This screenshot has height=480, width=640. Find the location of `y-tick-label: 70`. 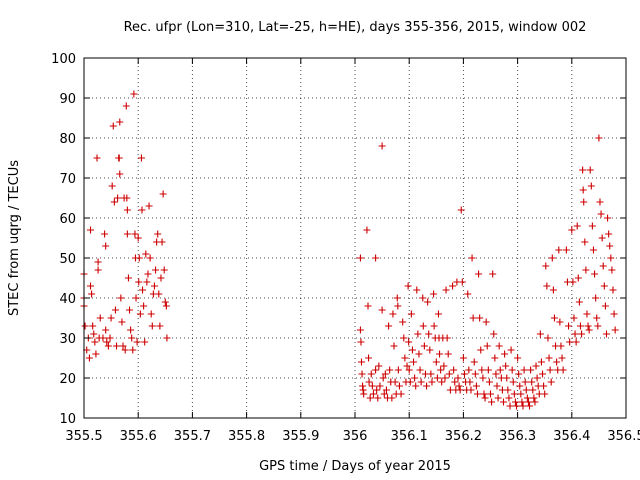

y-tick-label: 70 is located at coordinates (67, 179).